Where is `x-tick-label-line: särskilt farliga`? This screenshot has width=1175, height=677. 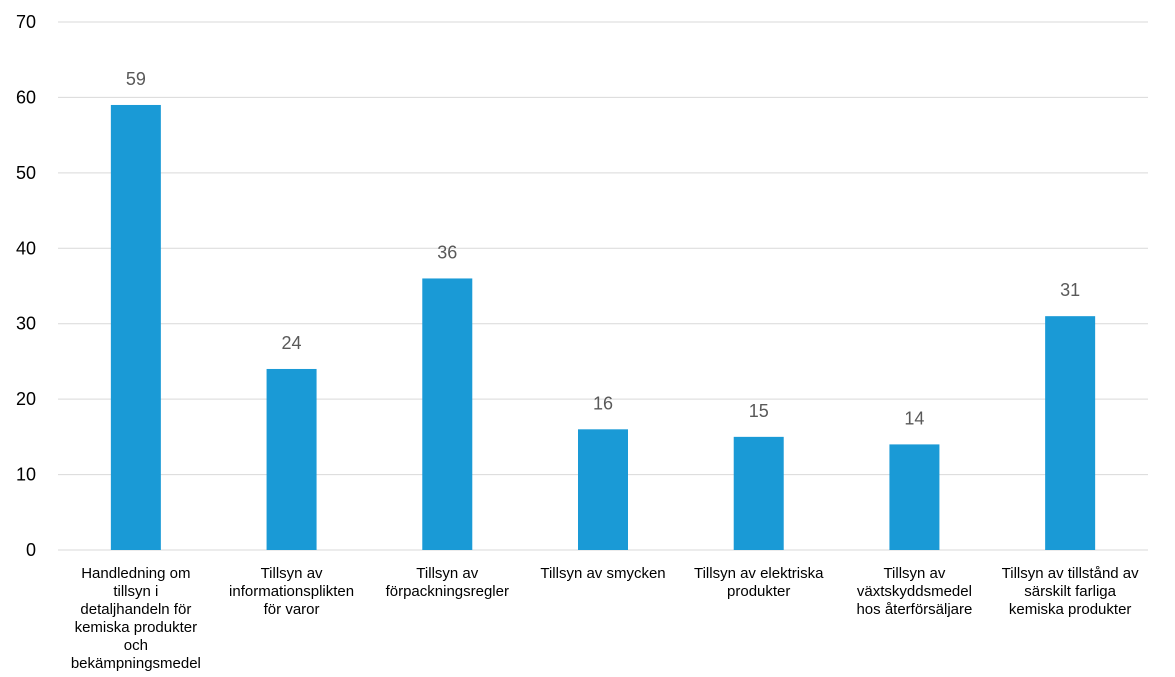
x-tick-label-line: särskilt farliga is located at coordinates (1070, 591).